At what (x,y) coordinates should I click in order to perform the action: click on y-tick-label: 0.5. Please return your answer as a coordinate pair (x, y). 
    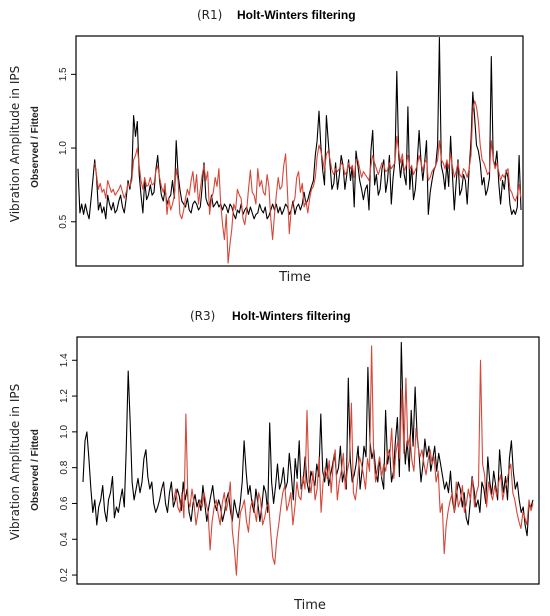
    Looking at the image, I should click on (63, 221).